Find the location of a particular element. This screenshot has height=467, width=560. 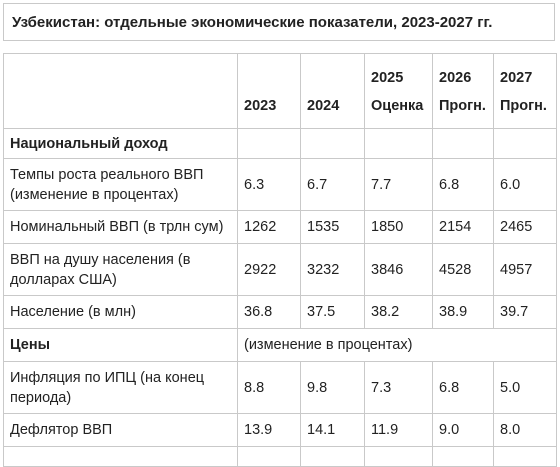

row-label: Инфляция по ИПЦ (на конец периода) is located at coordinates (120, 387).